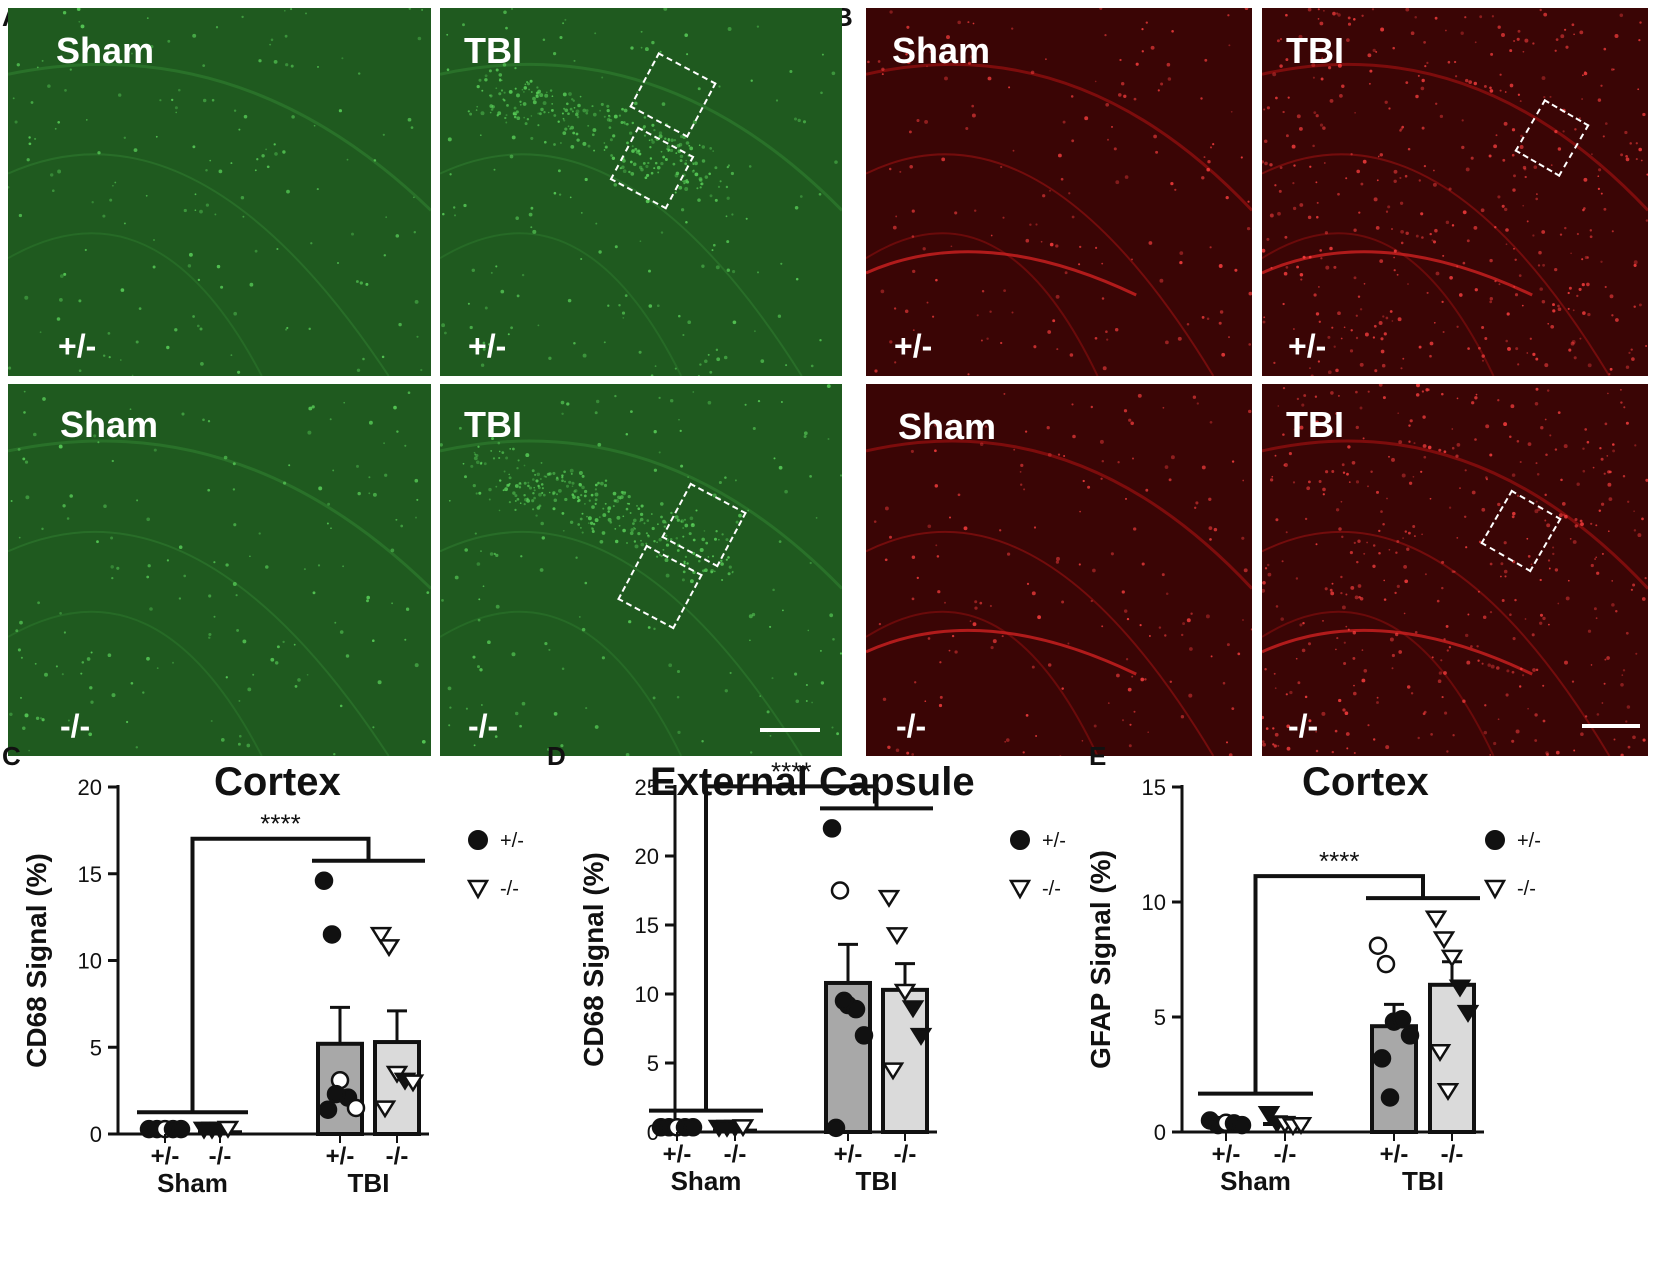 This screenshot has width=1654, height=1270. What do you see at coordinates (1455, 570) in the screenshot?
I see `micrograph-b-tbi-ko: TBI -/-` at bounding box center [1455, 570].